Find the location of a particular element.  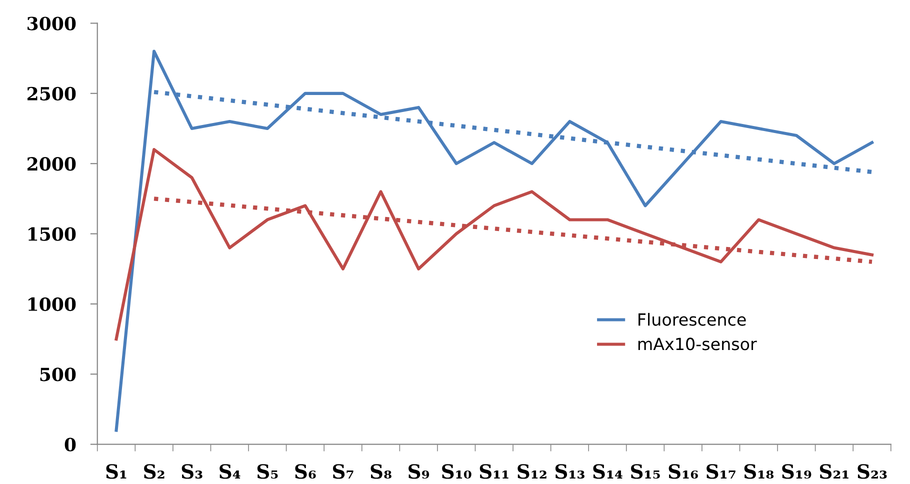

x-tick-label: S₃ is located at coordinates (192, 471).